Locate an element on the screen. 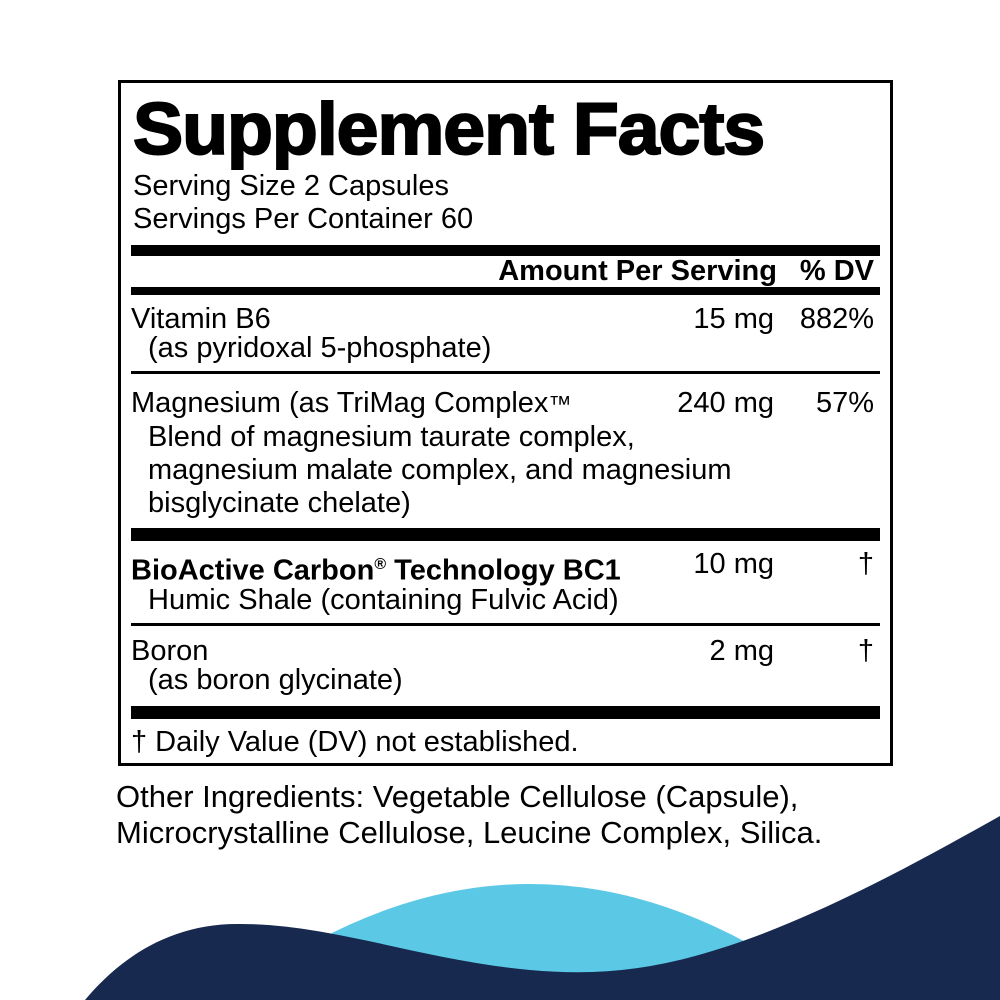 The width and height of the screenshot is (1000, 1000). nutrient-name: Boron is located at coordinates (170, 650).